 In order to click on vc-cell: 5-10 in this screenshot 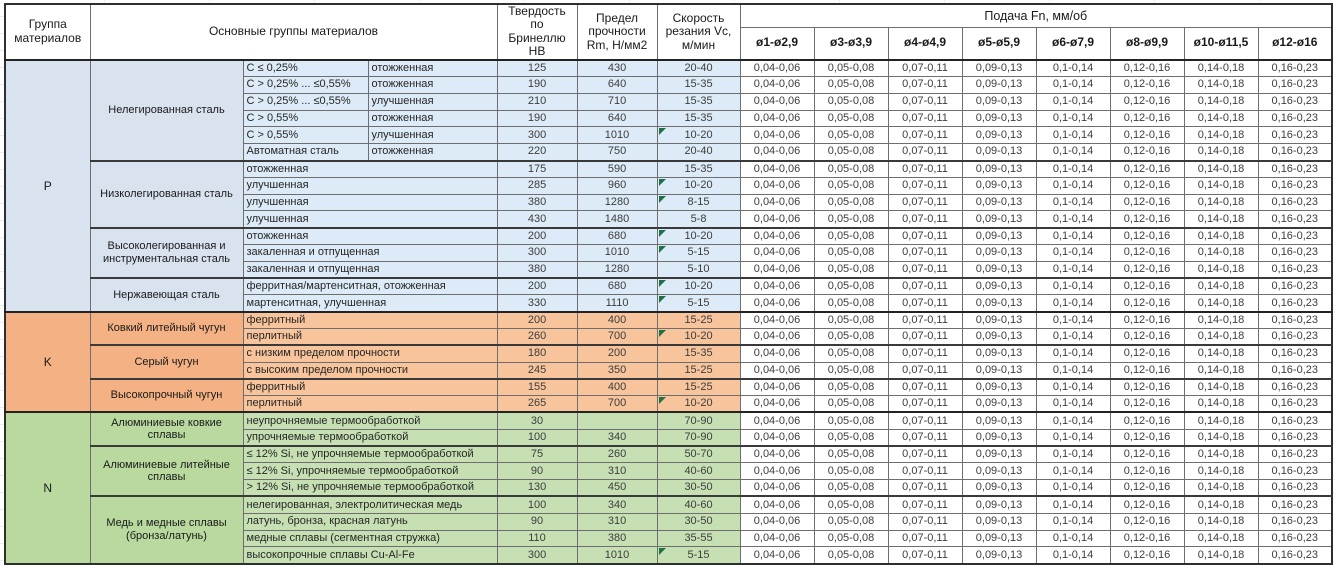, I will do `click(698, 269)`.